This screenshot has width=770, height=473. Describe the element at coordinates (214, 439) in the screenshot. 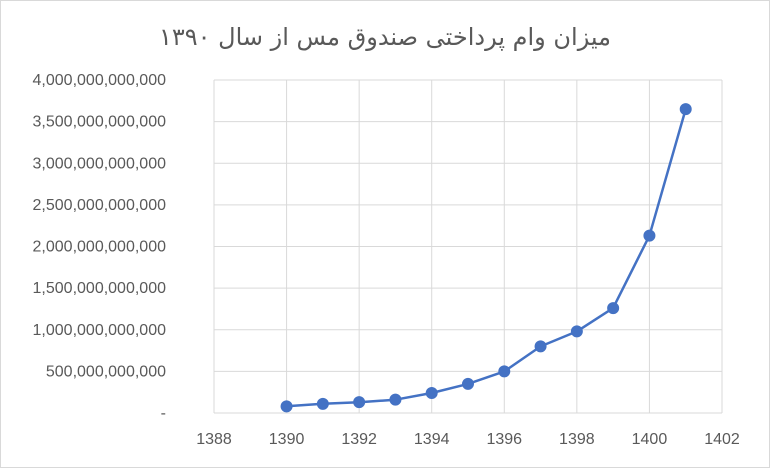

I see `x-tick-label: 1388` at that location.